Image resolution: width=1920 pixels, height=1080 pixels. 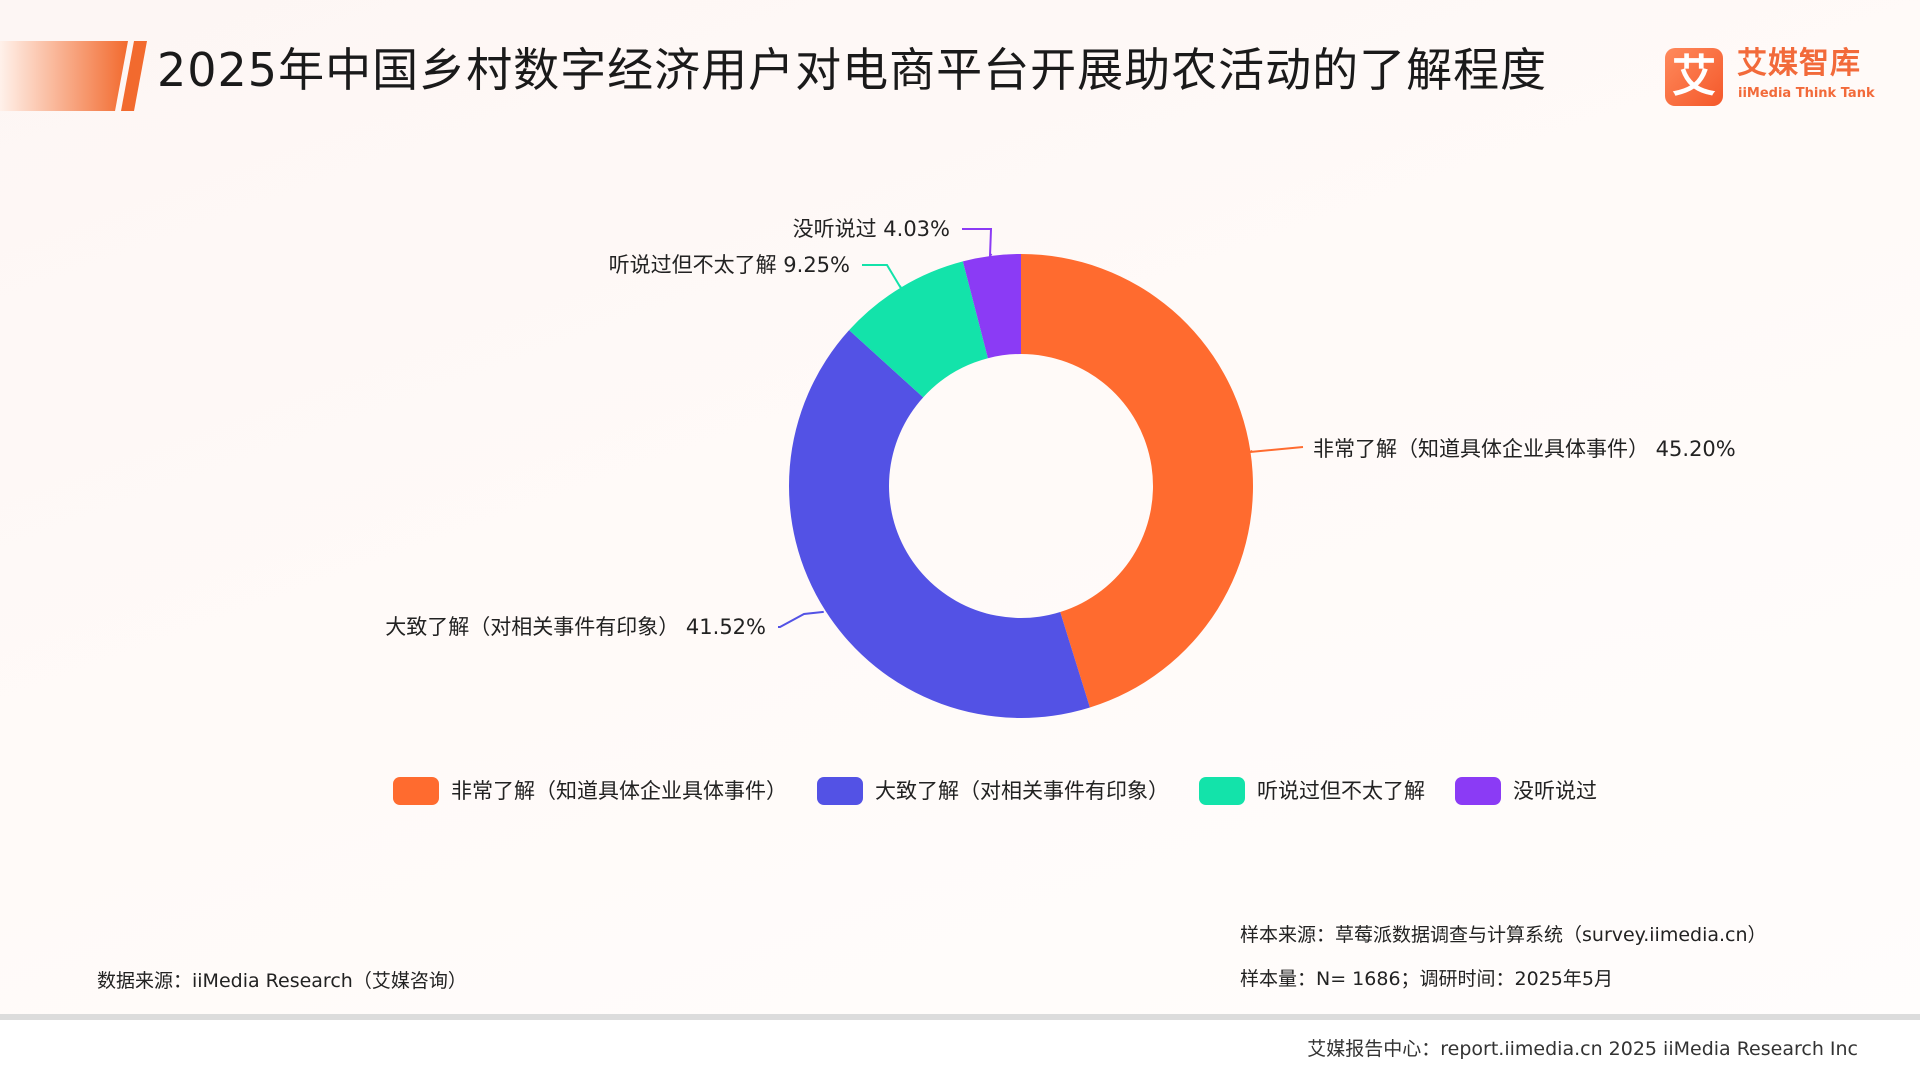 What do you see at coordinates (1341, 791) in the screenshot?
I see `legend-label: 听说过但不太了解` at bounding box center [1341, 791].